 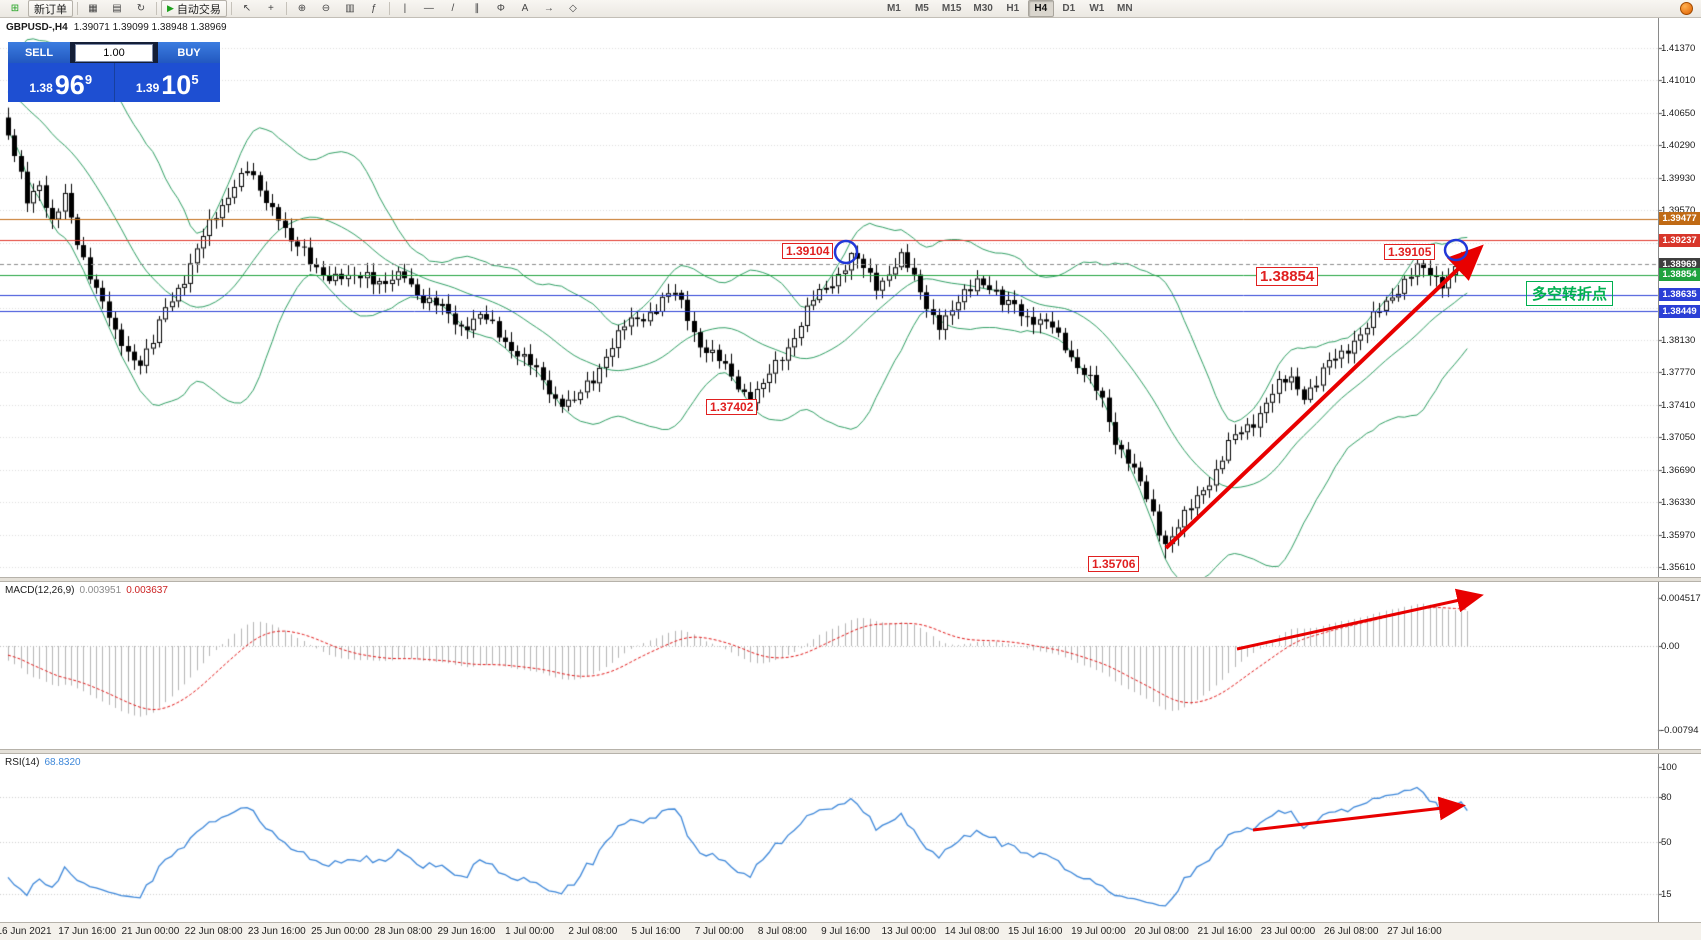 What do you see at coordinates (1679, 294) in the screenshot?
I see `price-badge: 1.38635` at bounding box center [1679, 294].